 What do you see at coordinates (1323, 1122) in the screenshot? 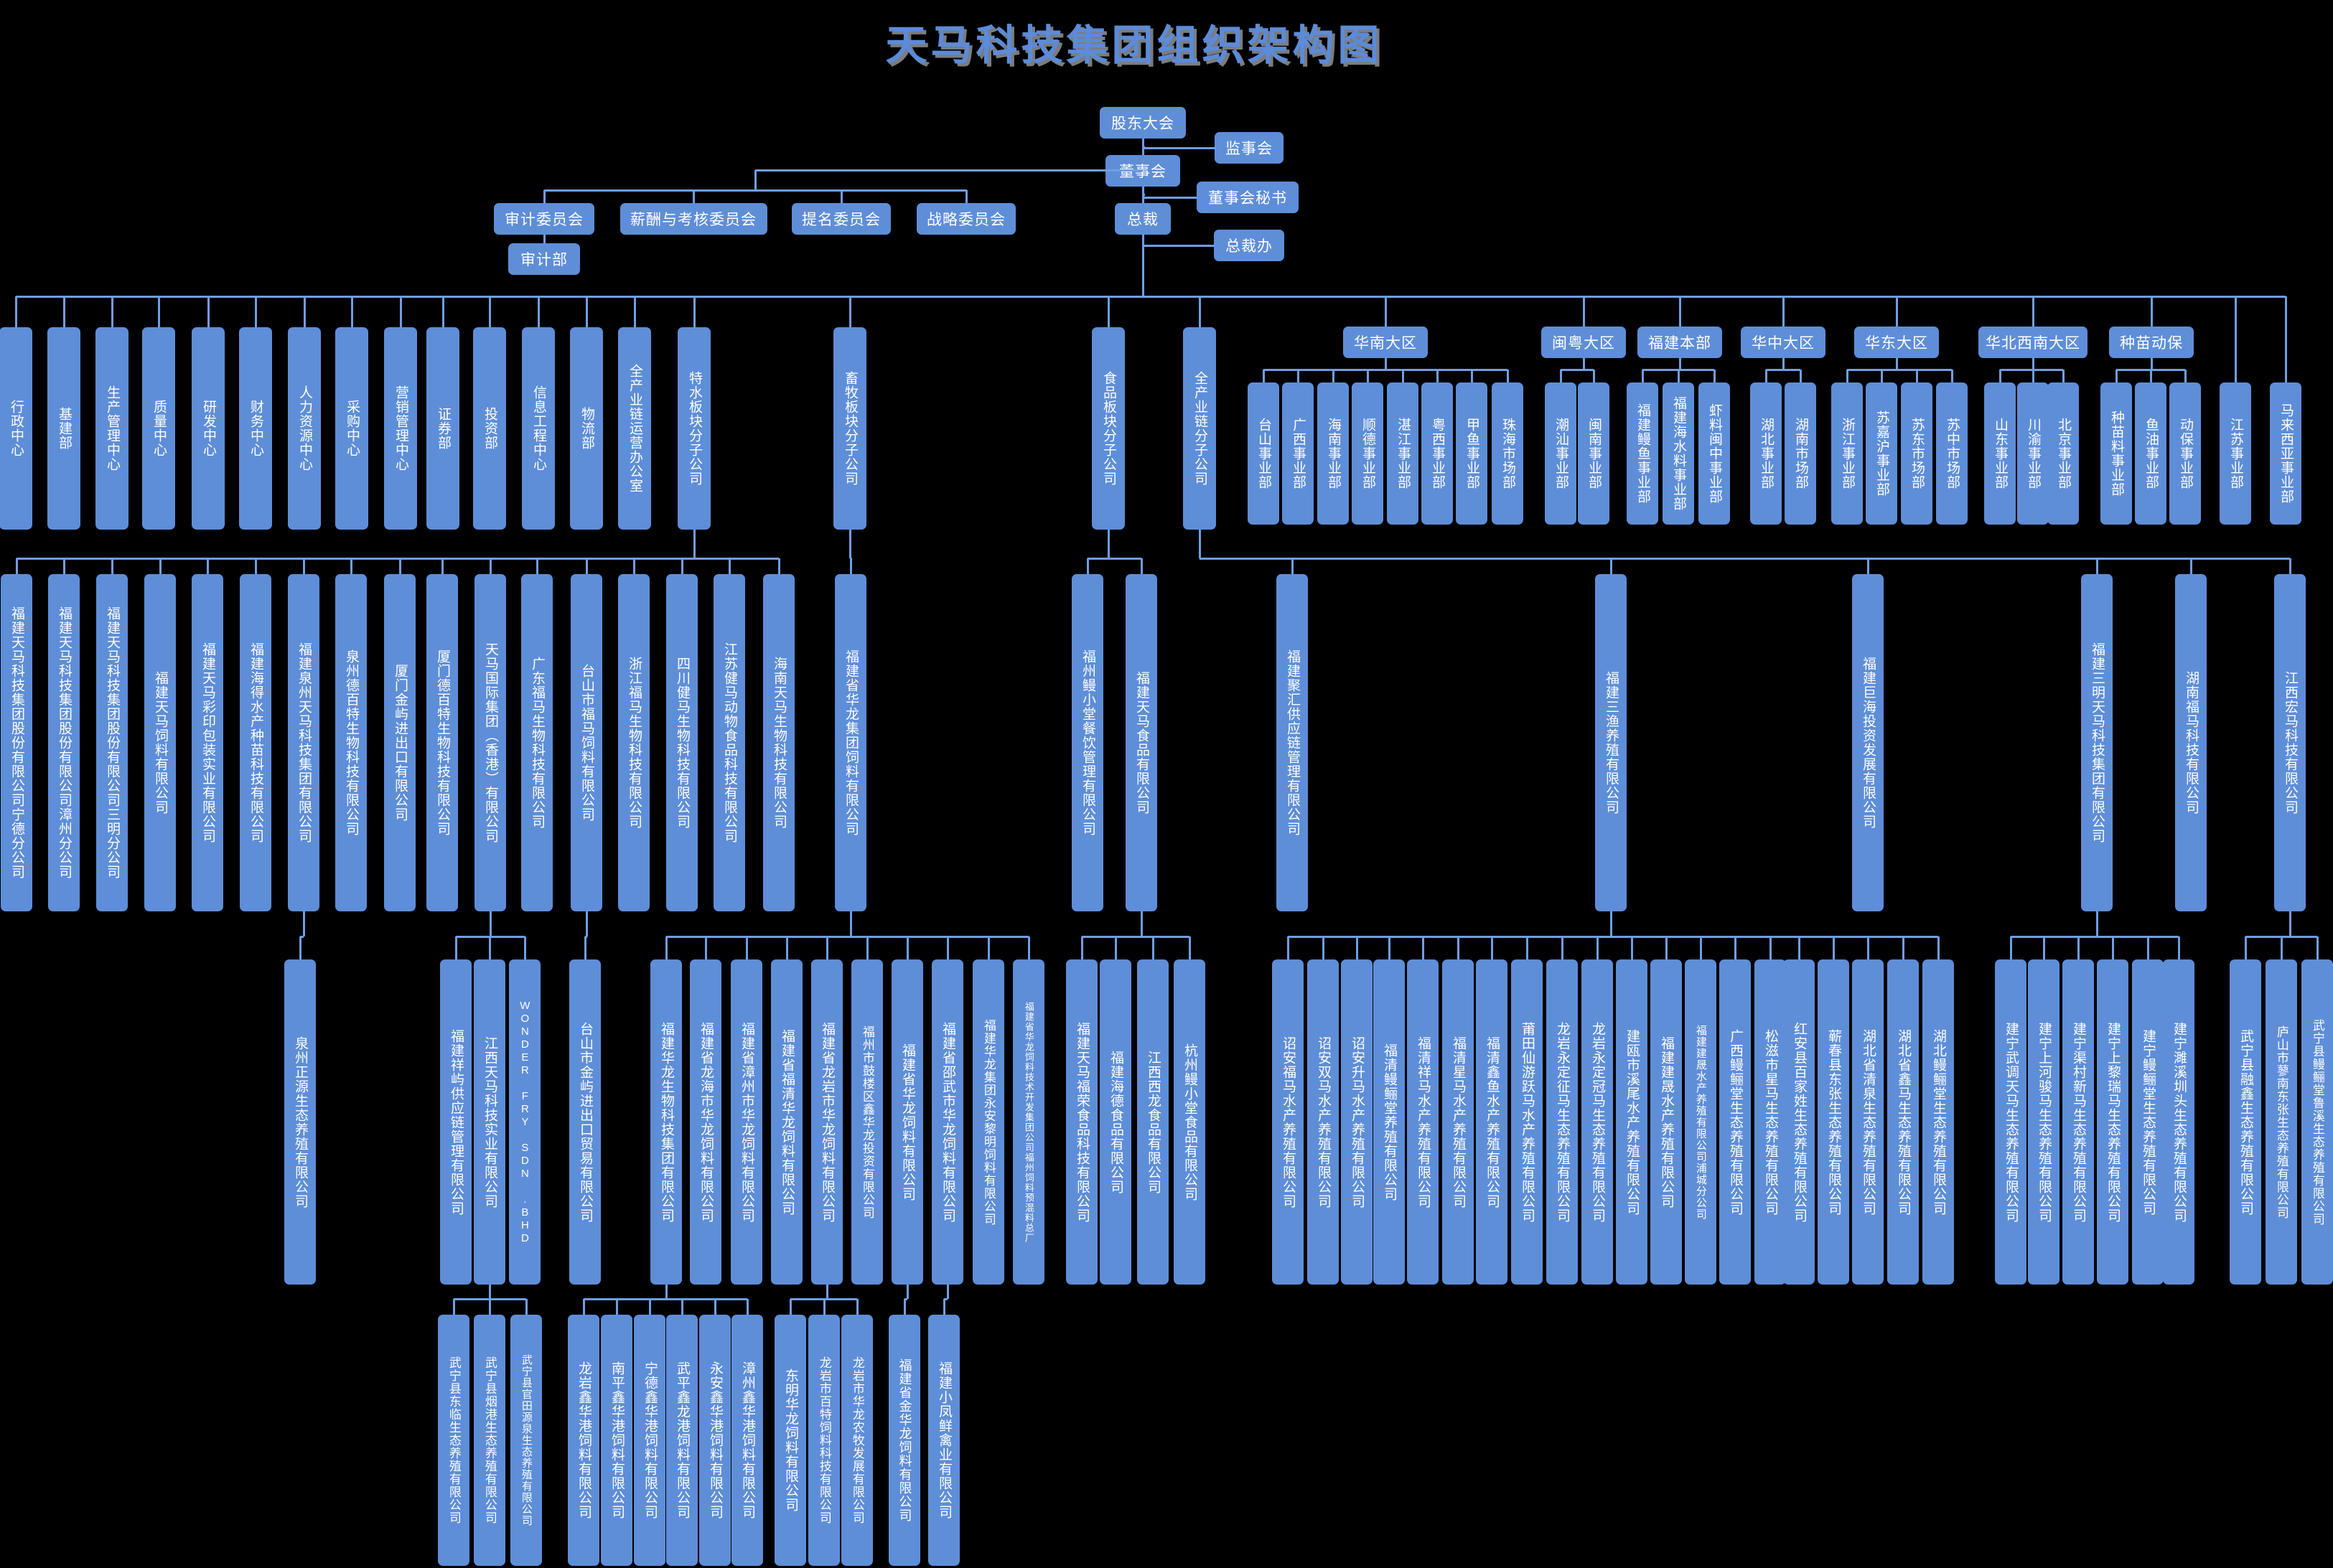
I see `org-node-f21: 诏安双马水产养殖有限公司` at bounding box center [1323, 1122].